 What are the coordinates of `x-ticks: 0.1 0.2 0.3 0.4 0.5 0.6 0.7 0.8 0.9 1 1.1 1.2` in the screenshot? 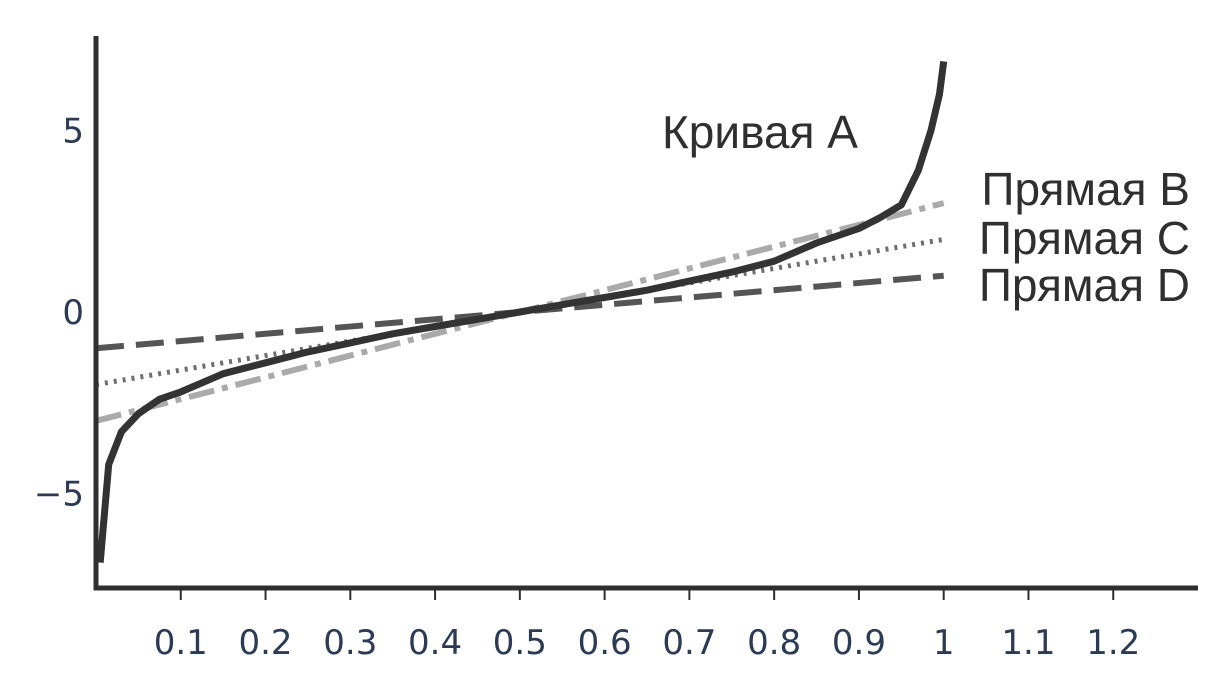 It's located at (647, 625).